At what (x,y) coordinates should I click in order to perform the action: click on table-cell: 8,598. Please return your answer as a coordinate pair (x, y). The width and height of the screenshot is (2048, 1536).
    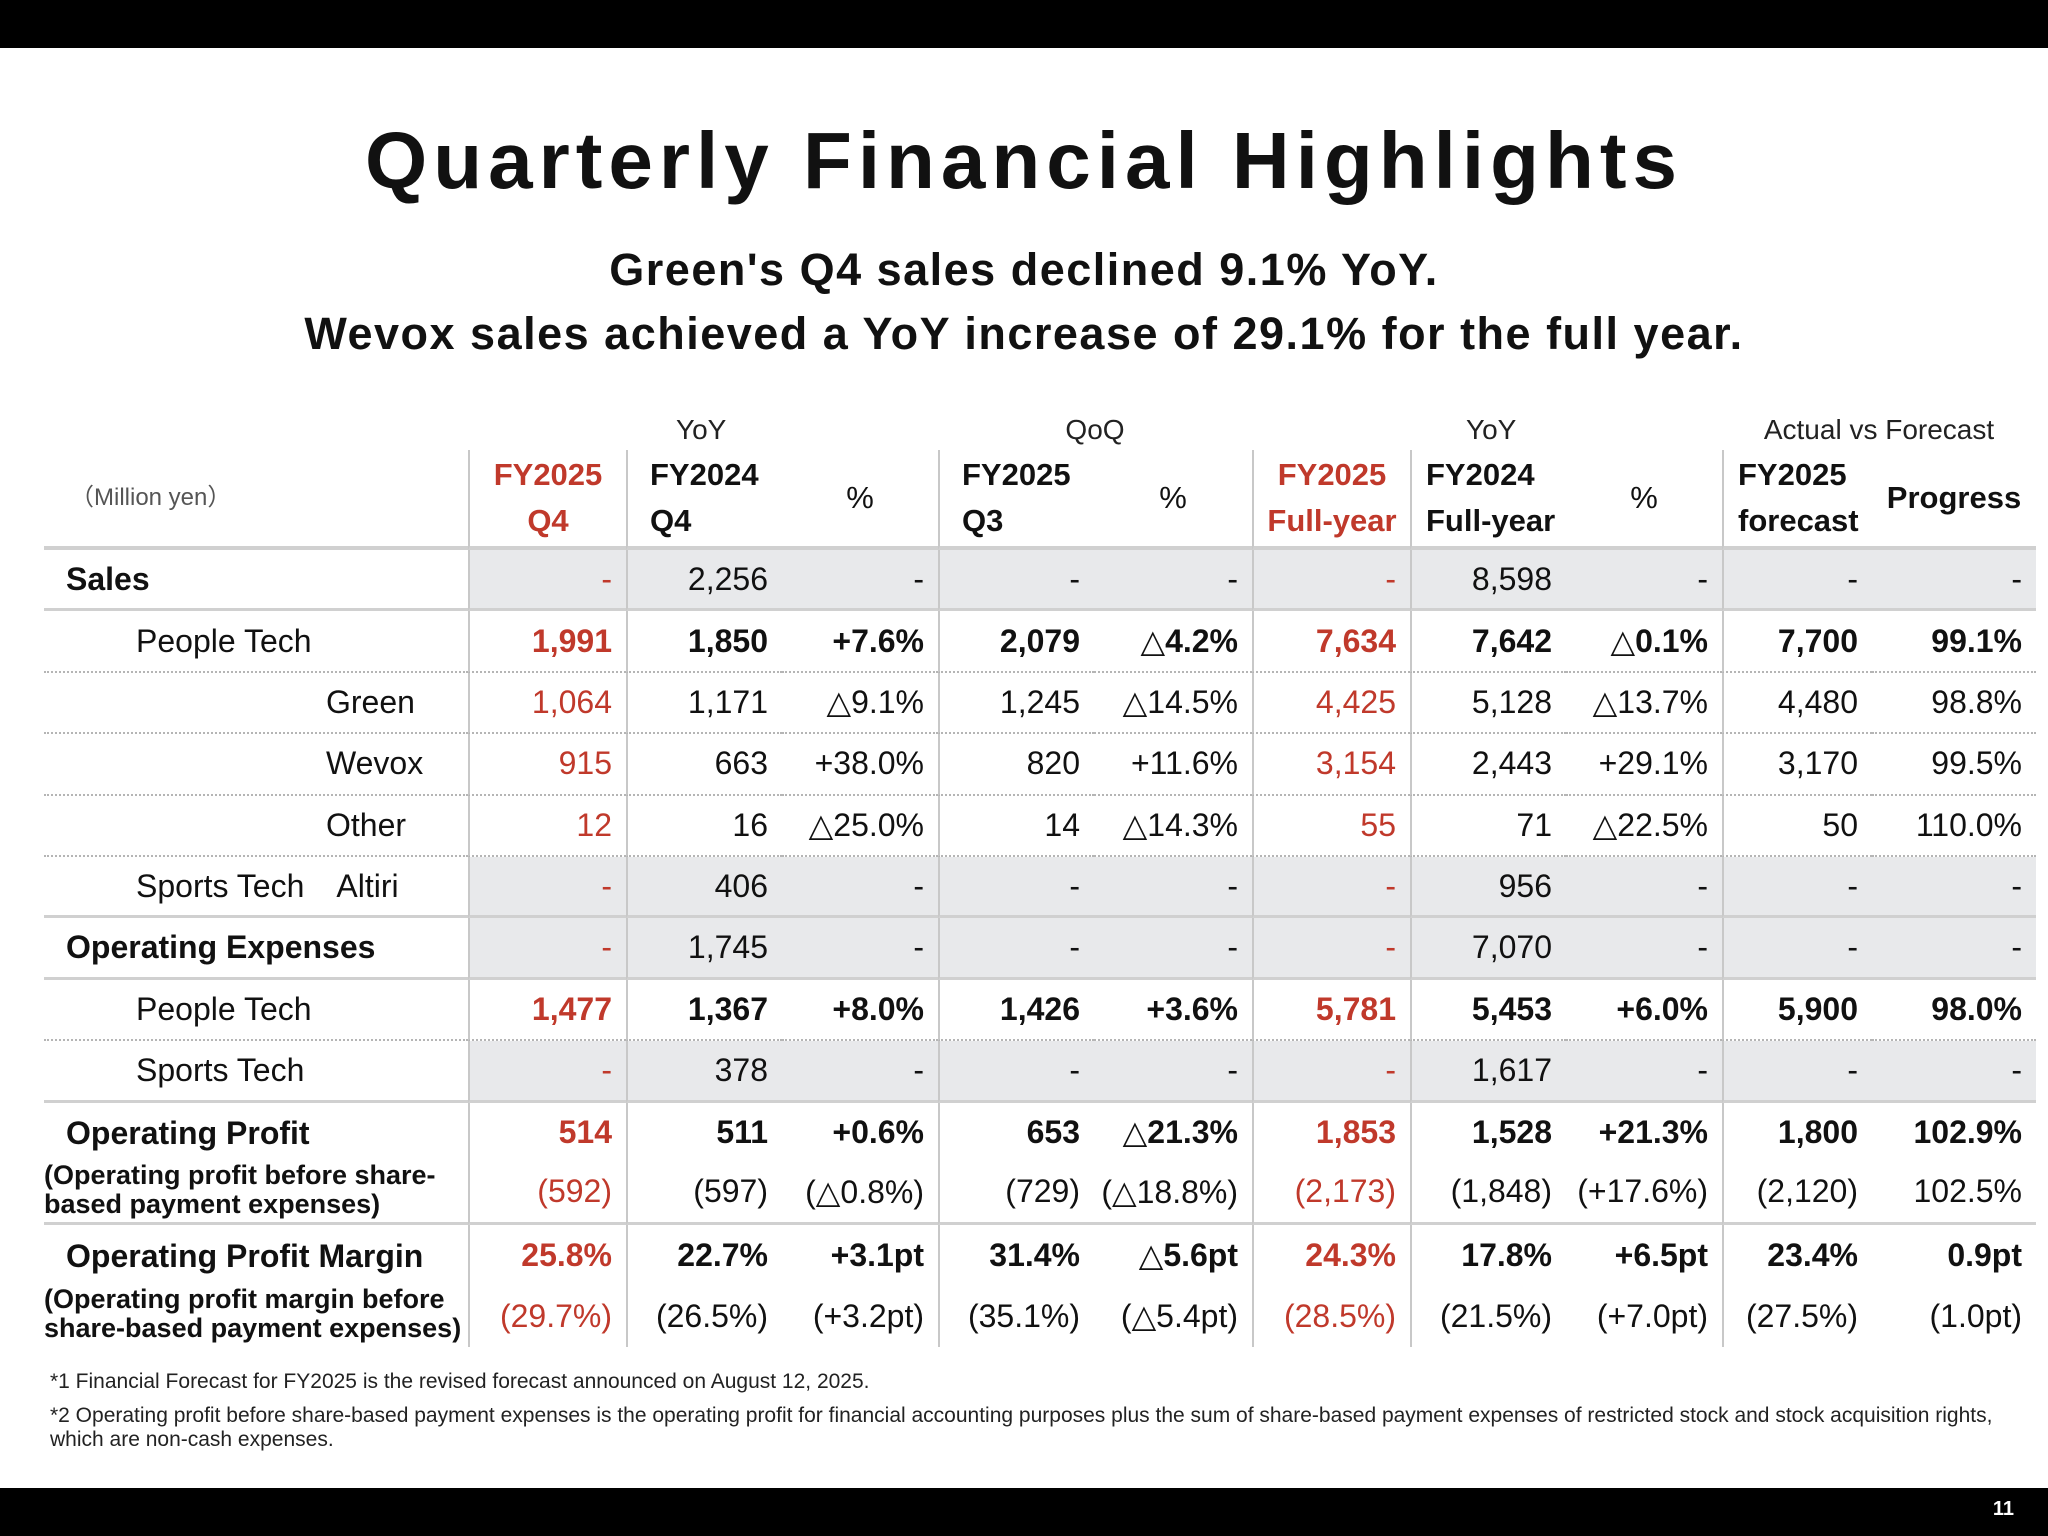
    Looking at the image, I should click on (1488, 581).